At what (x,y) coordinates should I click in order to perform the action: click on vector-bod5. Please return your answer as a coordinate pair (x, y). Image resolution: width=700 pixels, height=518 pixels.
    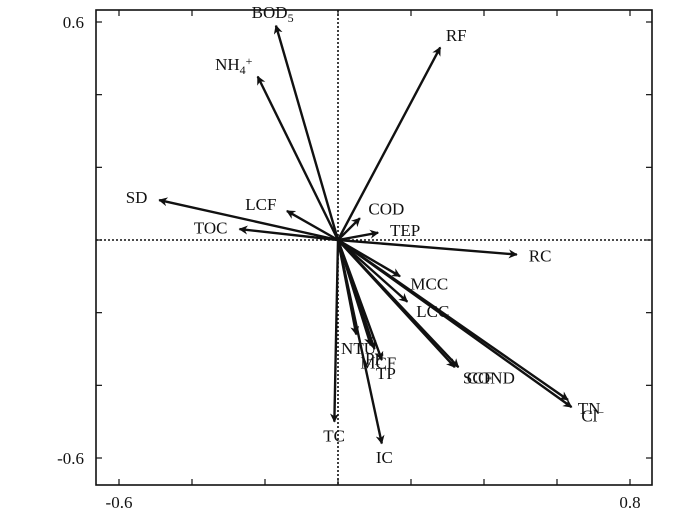
    Looking at the image, I should click on (306, 132).